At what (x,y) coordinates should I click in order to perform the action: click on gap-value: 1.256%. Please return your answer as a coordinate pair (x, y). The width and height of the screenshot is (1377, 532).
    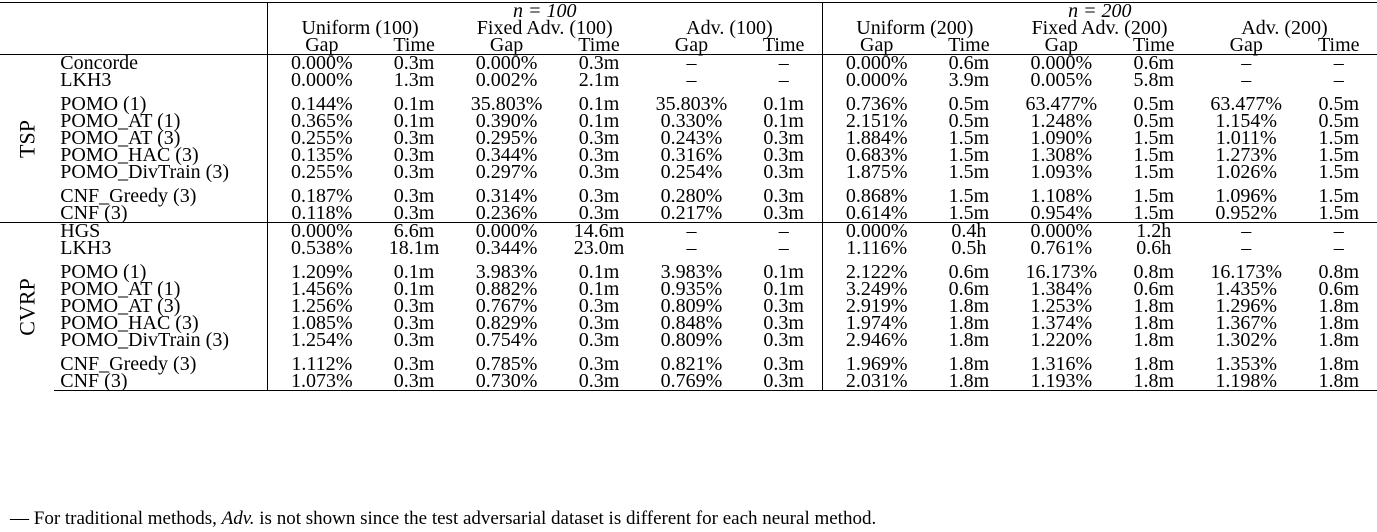
    Looking at the image, I should click on (321, 306).